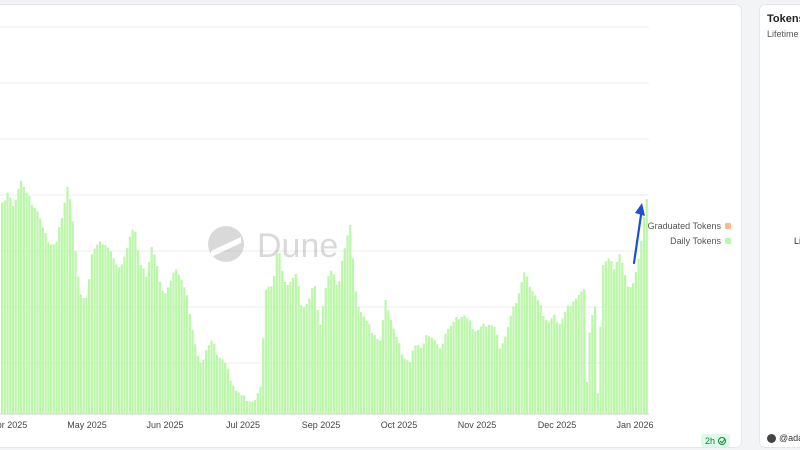  What do you see at coordinates (728, 225) in the screenshot?
I see `legend-swatch` at bounding box center [728, 225].